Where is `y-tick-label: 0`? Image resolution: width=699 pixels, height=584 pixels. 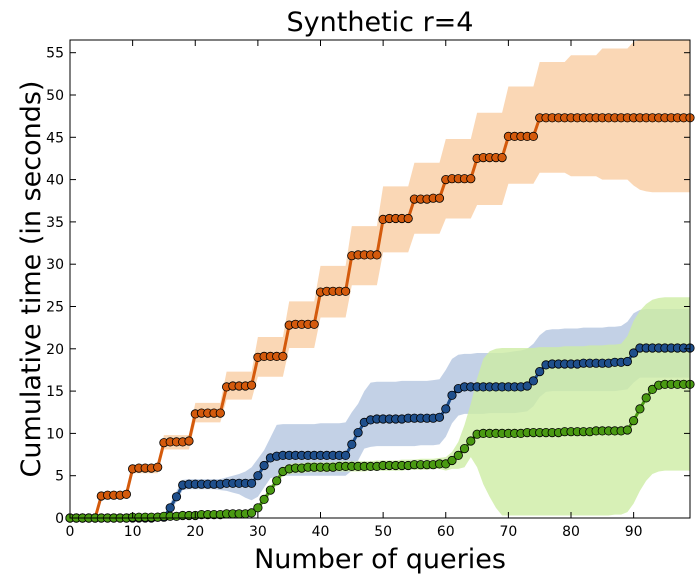
y-tick-label: 0 is located at coordinates (59, 519).